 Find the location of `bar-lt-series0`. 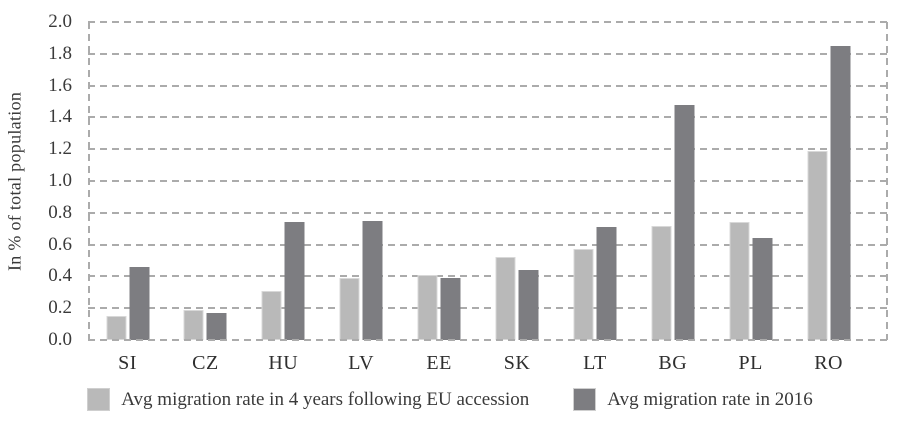

bar-lt-series0 is located at coordinates (583, 294).